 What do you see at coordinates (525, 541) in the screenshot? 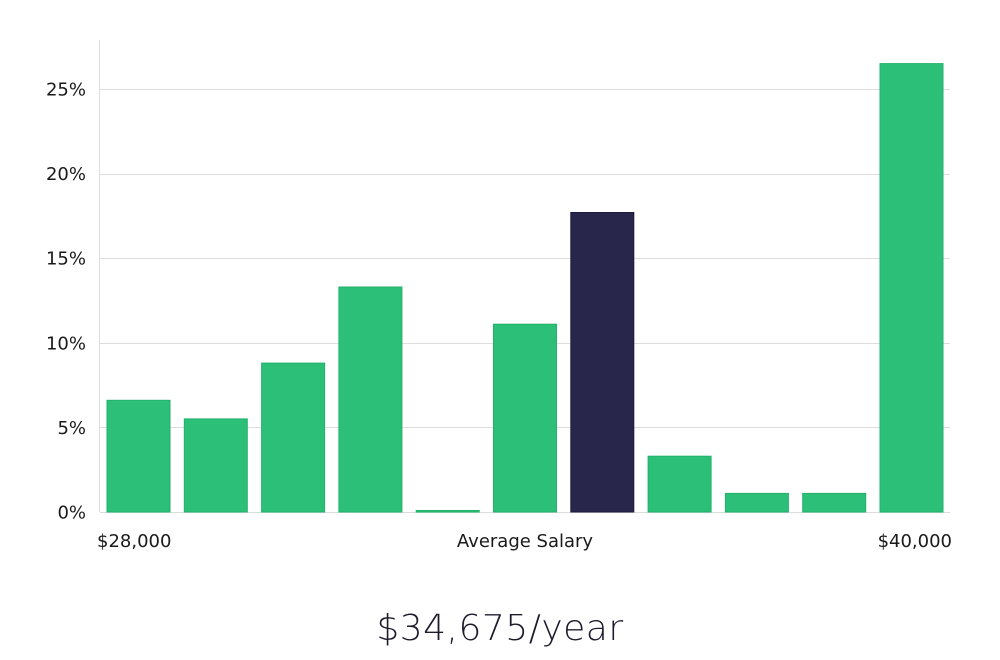
I see `x-label-center: Average Salary` at bounding box center [525, 541].